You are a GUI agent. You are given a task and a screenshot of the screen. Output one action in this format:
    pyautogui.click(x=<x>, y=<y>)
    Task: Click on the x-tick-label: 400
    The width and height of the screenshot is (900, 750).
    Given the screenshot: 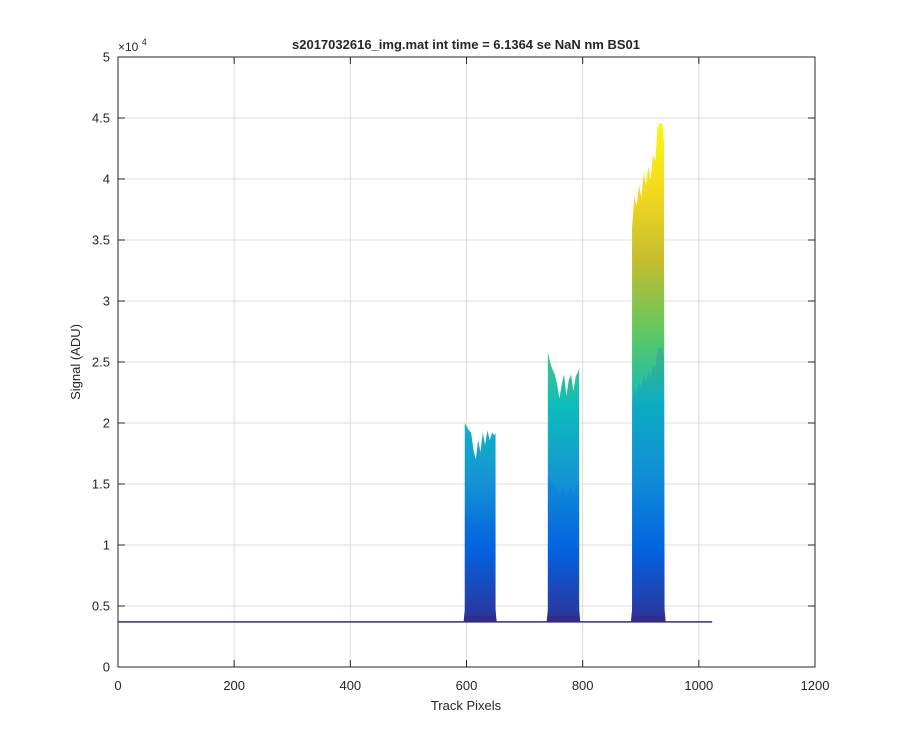 What is the action you would take?
    pyautogui.click(x=350, y=685)
    